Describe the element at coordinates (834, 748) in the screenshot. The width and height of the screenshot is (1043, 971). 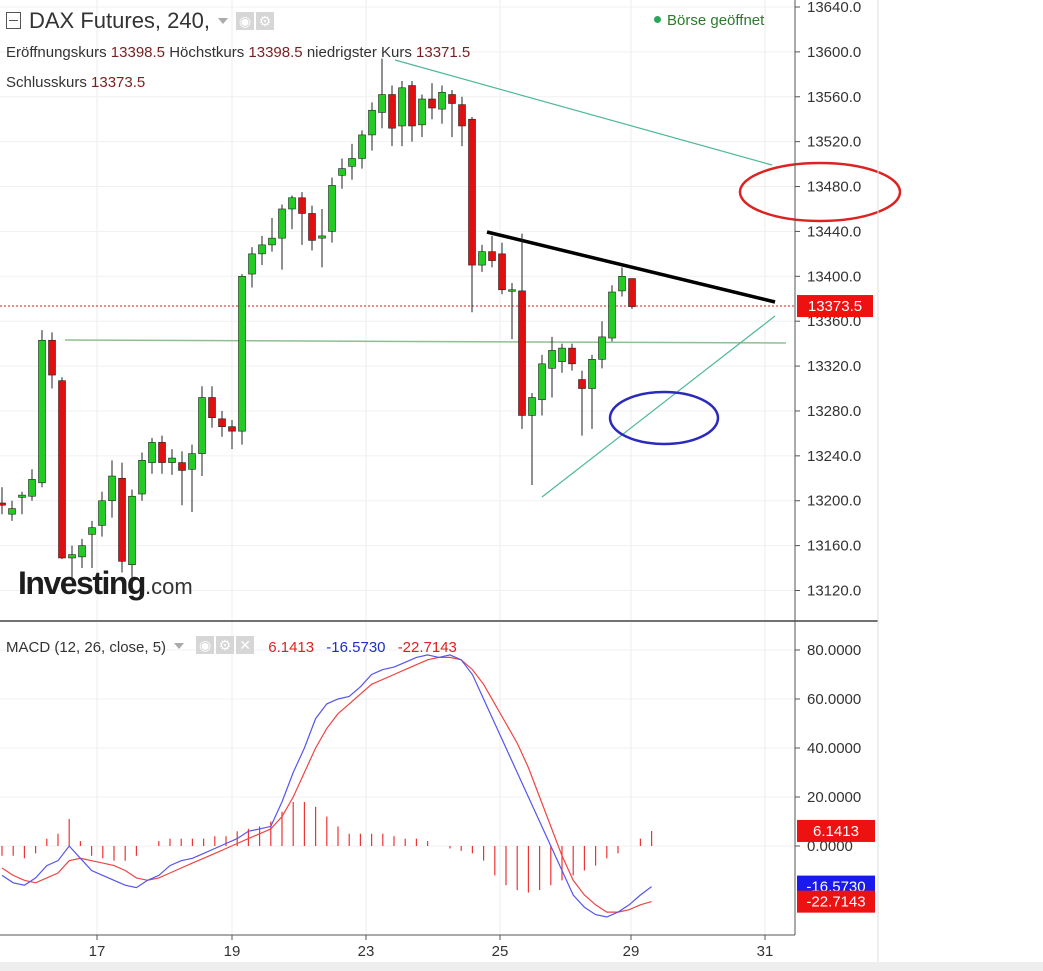
I see `y-tick-label: 40.0000` at that location.